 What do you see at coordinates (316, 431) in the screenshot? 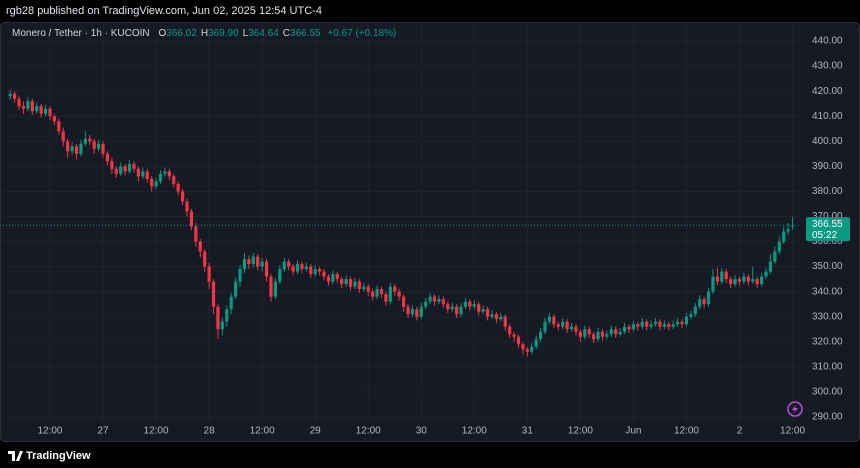
I see `x-tick-label: 29` at bounding box center [316, 431].